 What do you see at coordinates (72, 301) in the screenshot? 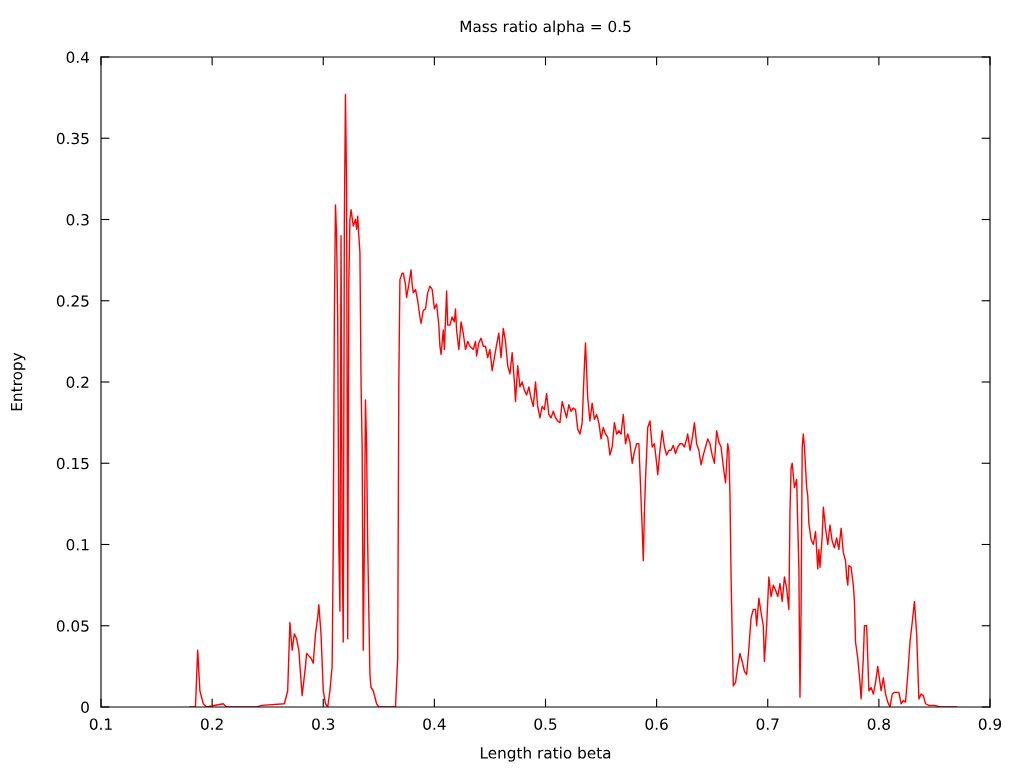
I see `y-tick-label: 0.25` at bounding box center [72, 301].